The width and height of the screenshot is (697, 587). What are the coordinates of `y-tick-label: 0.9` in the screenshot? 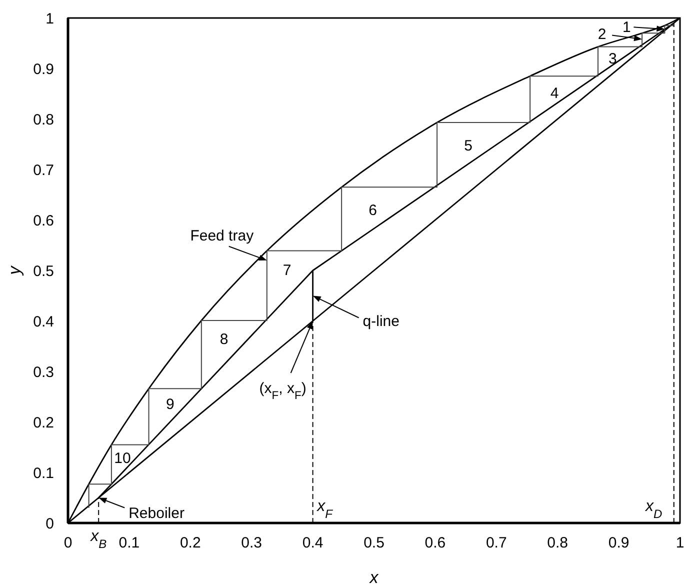 It's located at (43, 69).